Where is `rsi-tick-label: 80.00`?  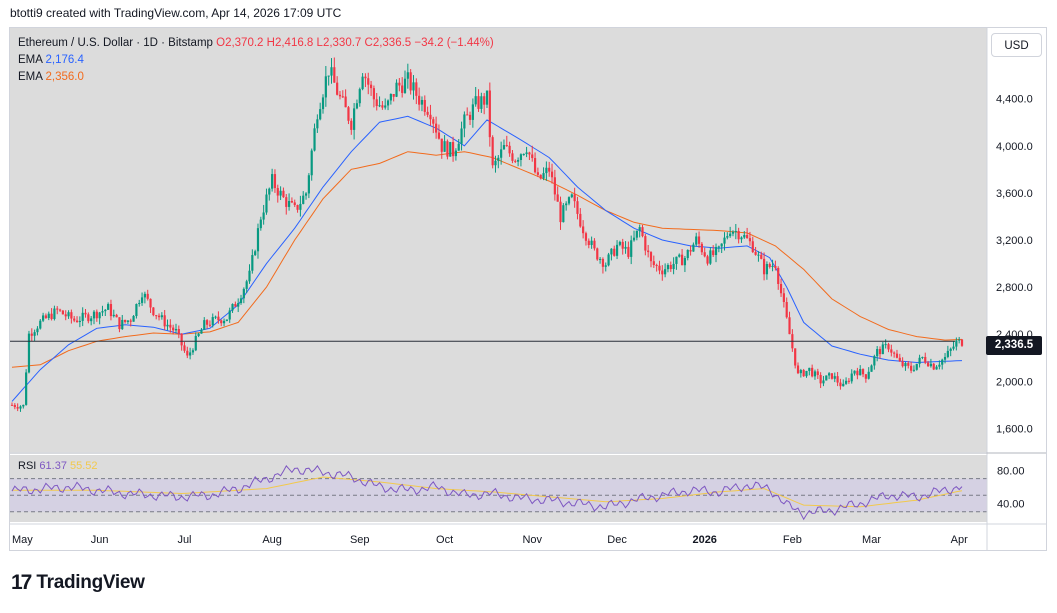
rsi-tick-label: 80.00 is located at coordinates (1011, 471).